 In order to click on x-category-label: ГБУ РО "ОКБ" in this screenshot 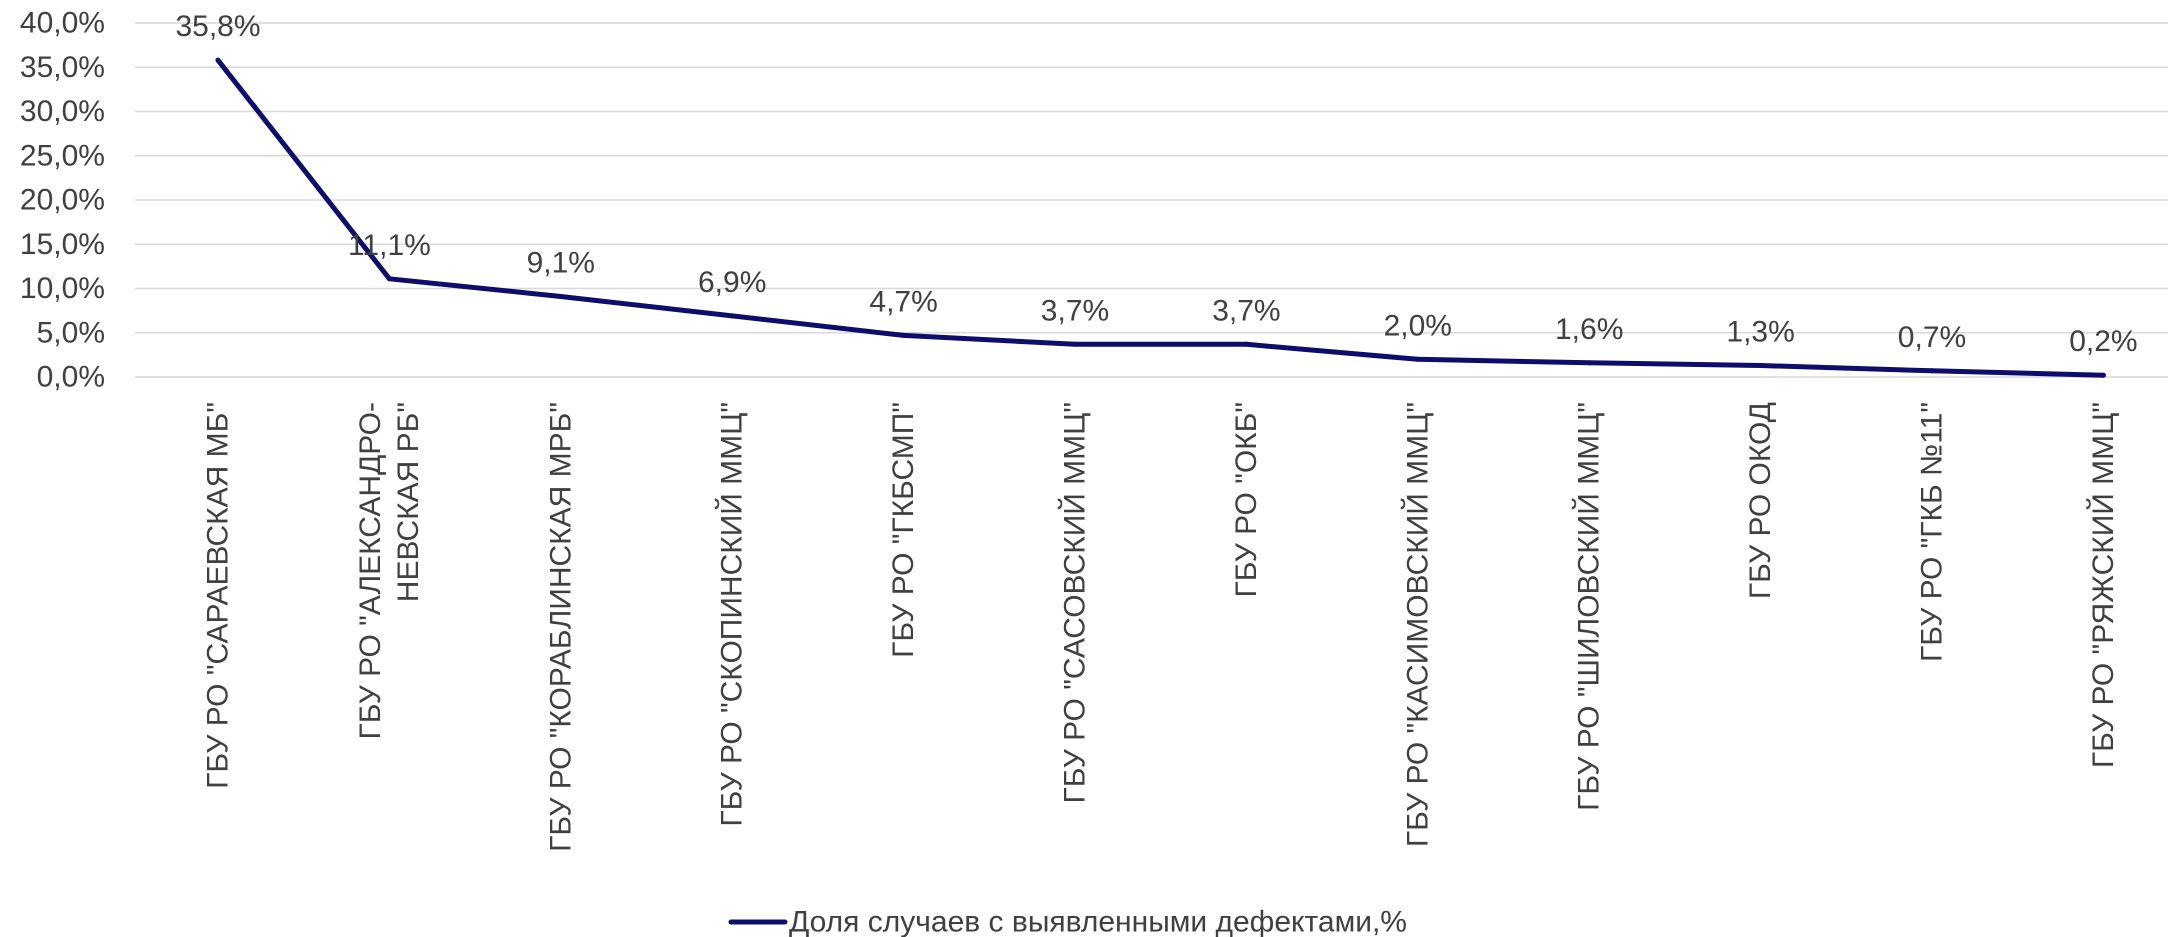, I will do `click(1246, 499)`.